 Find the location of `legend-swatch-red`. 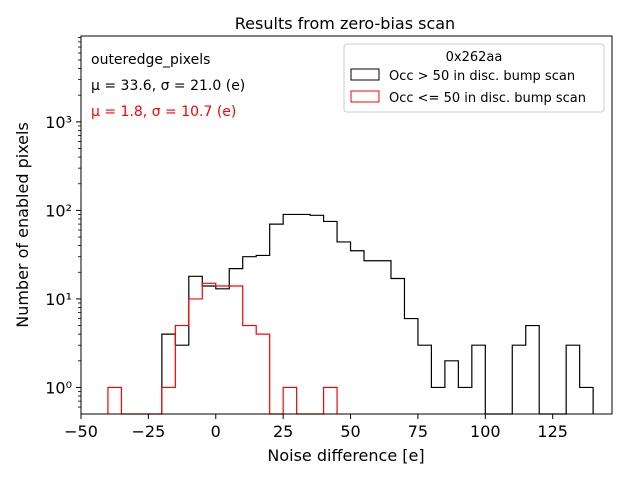

legend-swatch-red is located at coordinates (365, 96).